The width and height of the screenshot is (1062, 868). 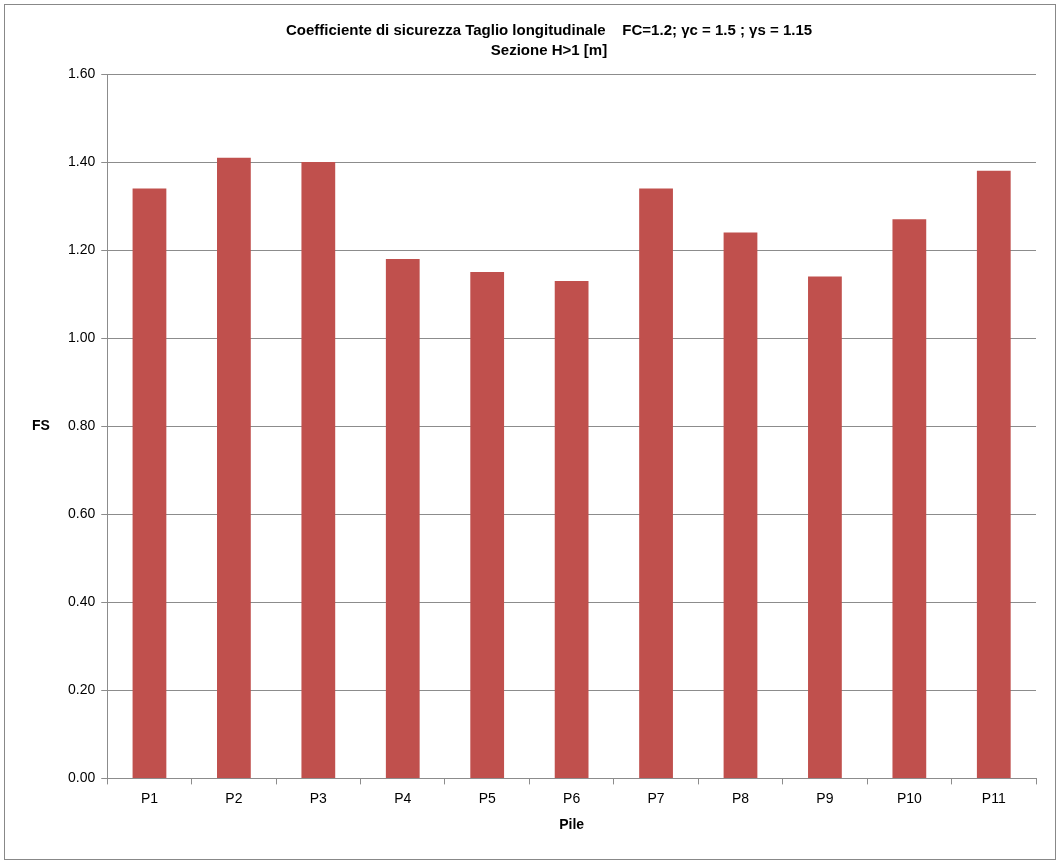 What do you see at coordinates (993, 797) in the screenshot?
I see `x-tick-label: P11` at bounding box center [993, 797].